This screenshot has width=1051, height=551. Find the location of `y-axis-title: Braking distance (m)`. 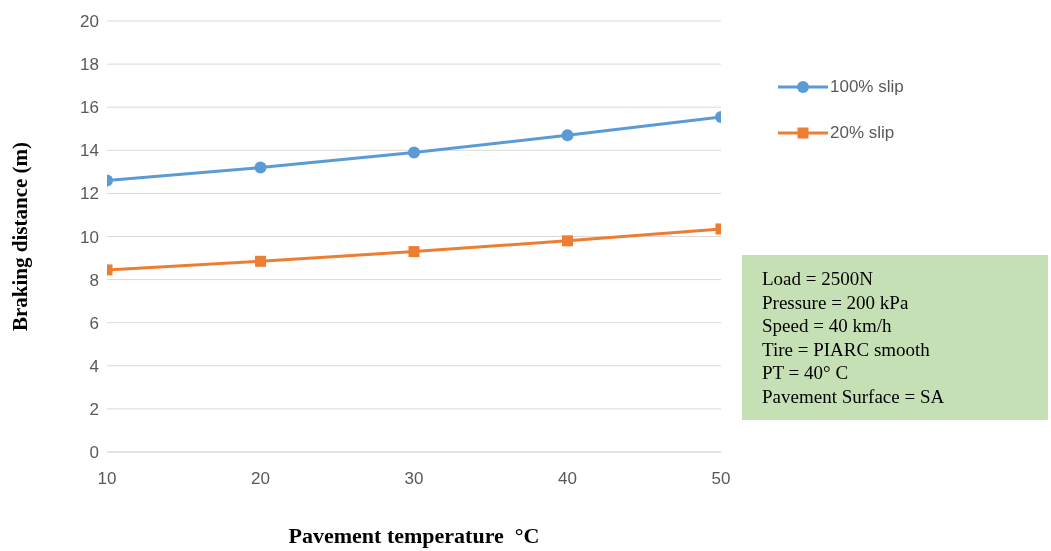

y-axis-title: Braking distance (m) is located at coordinates (20, 236).